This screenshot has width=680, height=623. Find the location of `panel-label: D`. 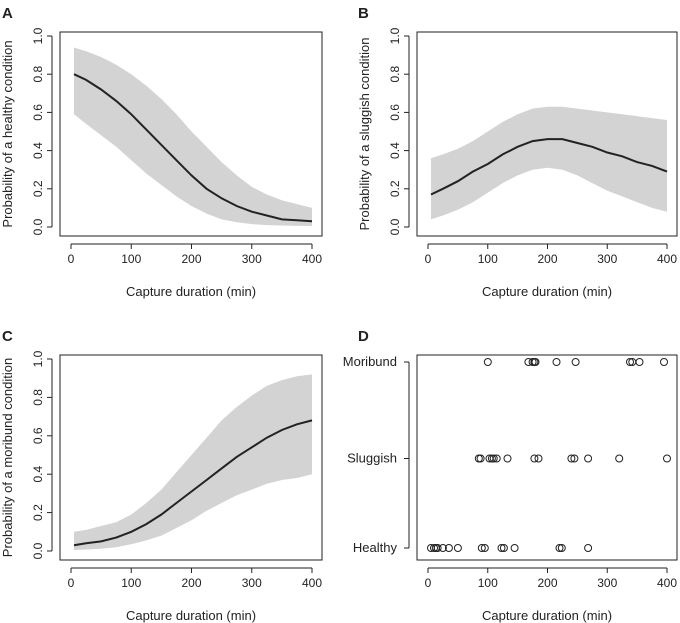

panel-label: D is located at coordinates (363, 336).